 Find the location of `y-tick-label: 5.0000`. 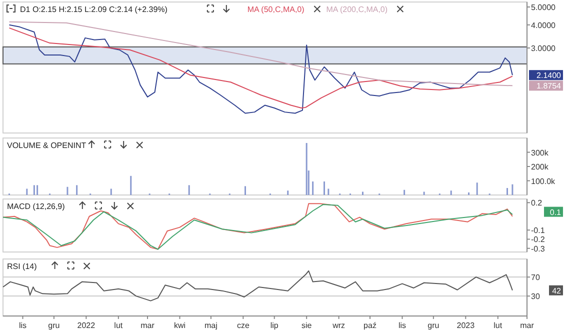

y-tick-label: 5.0000 is located at coordinates (543, 7).